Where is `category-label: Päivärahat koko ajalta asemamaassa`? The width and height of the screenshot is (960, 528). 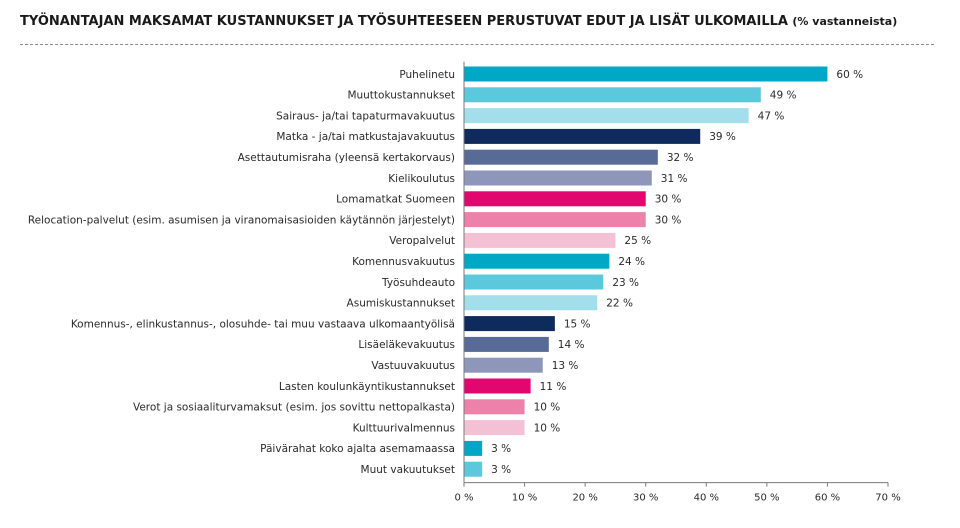 category-label: Päivärahat koko ajalta asemamaassa is located at coordinates (357, 449).